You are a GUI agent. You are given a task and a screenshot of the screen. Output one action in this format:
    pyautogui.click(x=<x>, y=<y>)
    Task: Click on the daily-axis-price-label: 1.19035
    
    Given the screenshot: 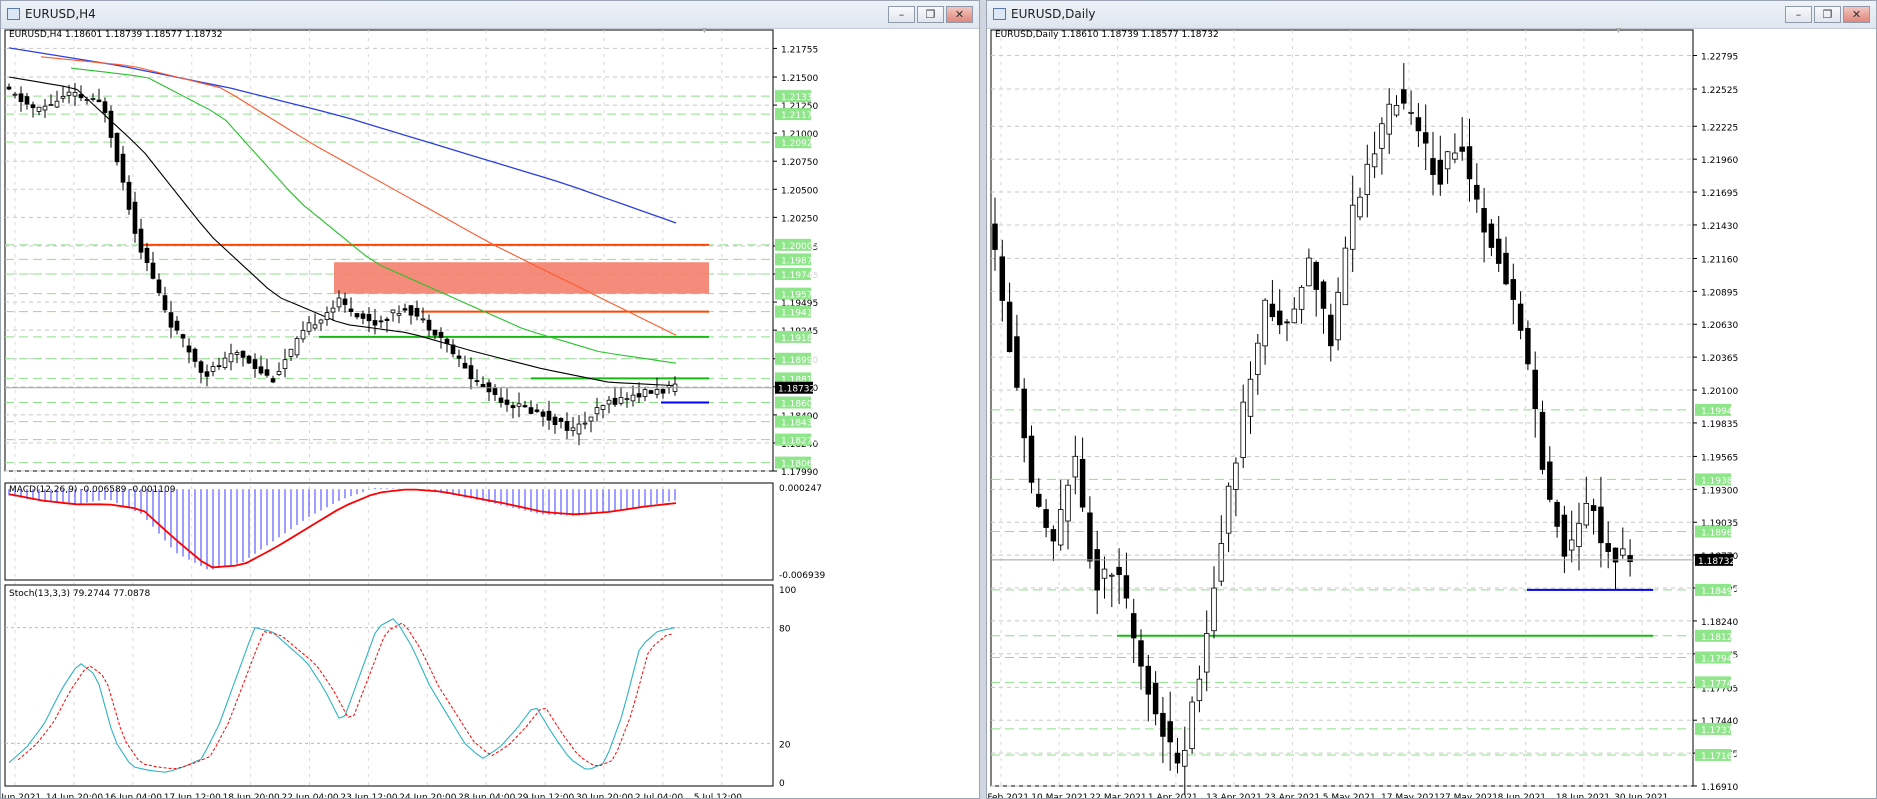 What is the action you would take?
    pyautogui.click(x=1719, y=524)
    